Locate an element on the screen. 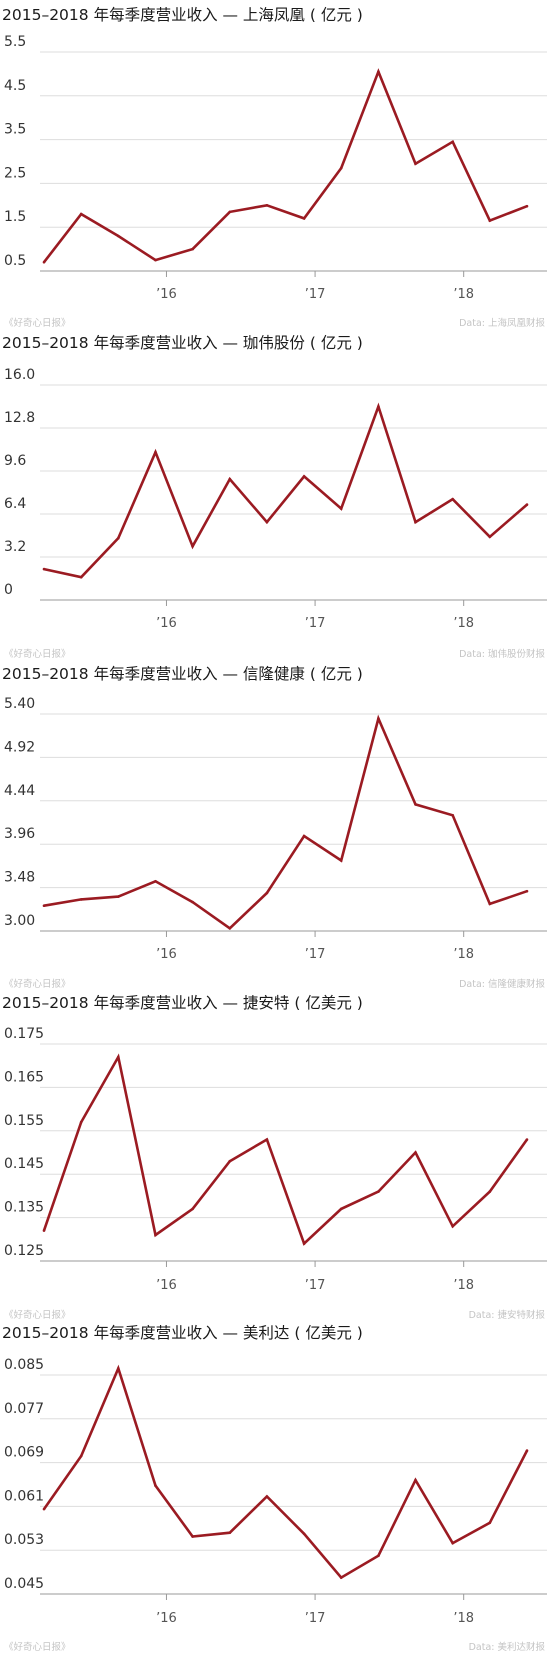 The image size is (550, 1657). y-tick-label: 0.155 is located at coordinates (24, 1121).